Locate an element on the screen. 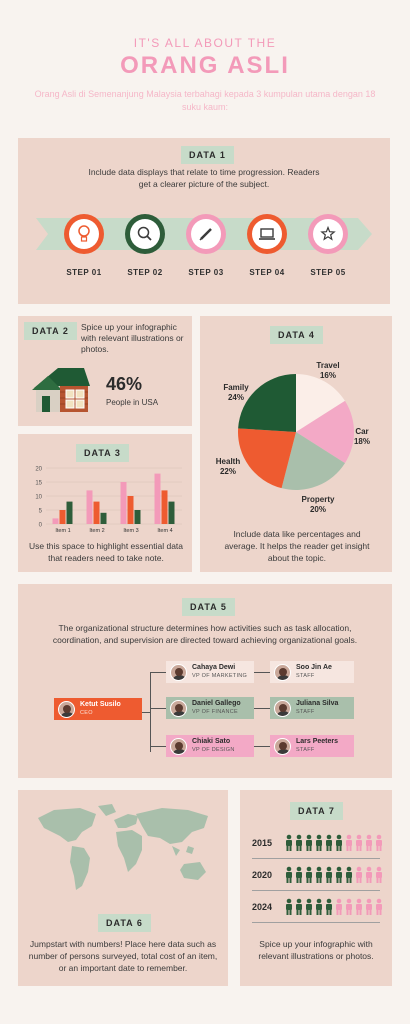 This screenshot has height=1024, width=410. step-label: STEP 03 is located at coordinates (206, 272).